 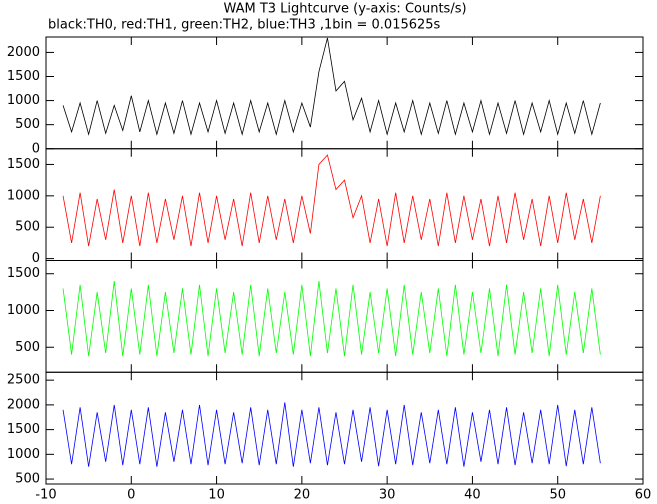 What do you see at coordinates (216, 495) in the screenshot?
I see `x-tick-label: 10` at bounding box center [216, 495].